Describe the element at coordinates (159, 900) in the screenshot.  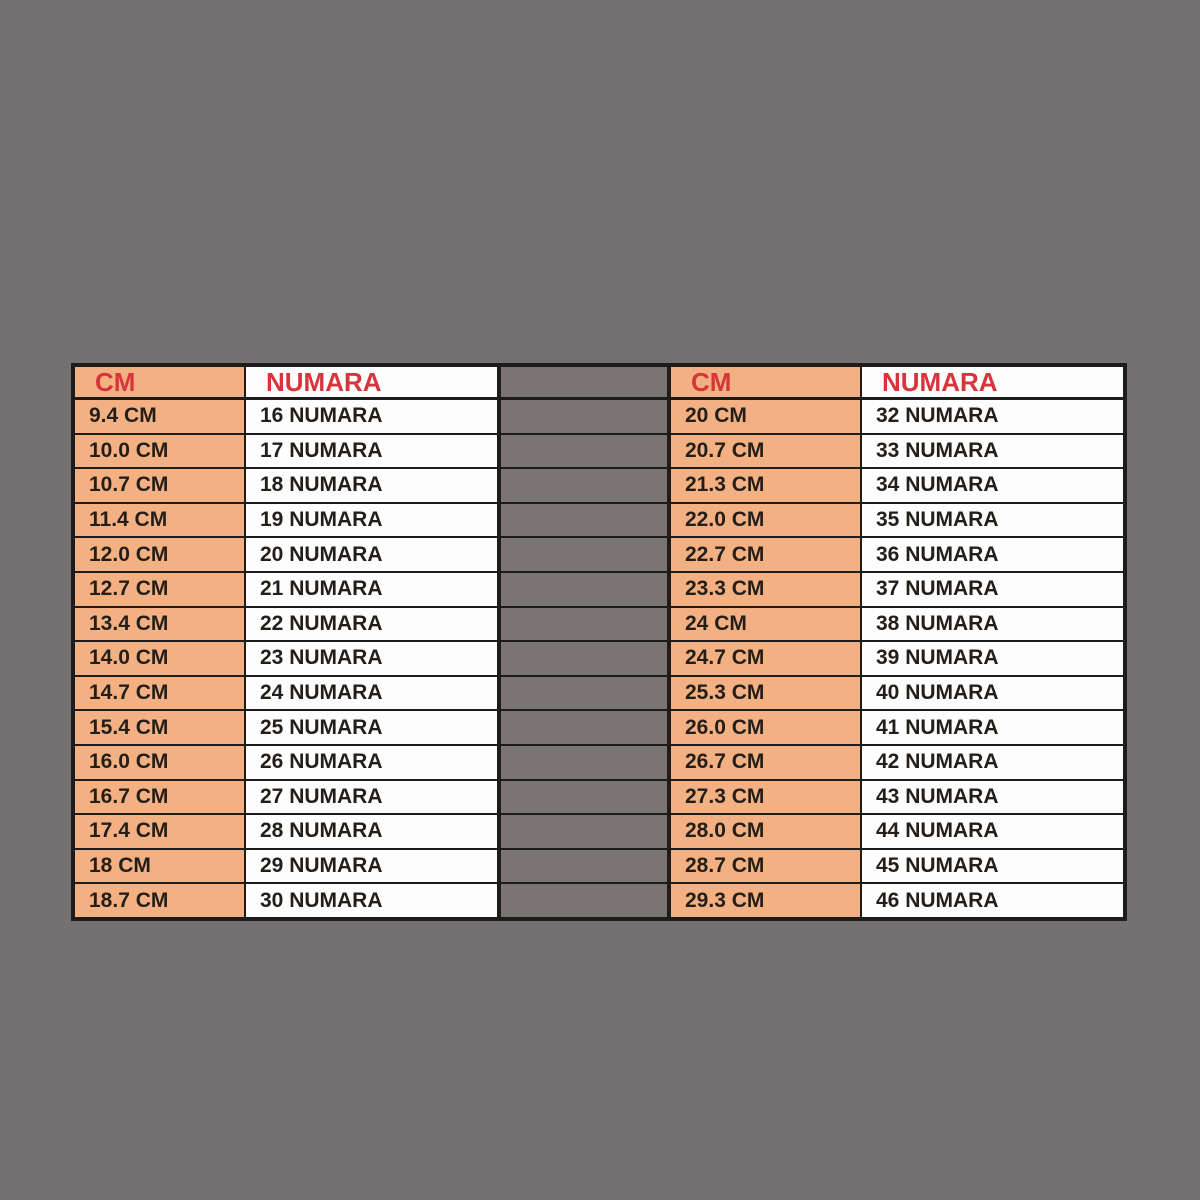
I see `left-cm-value-cell: 18.7 CM` at that location.